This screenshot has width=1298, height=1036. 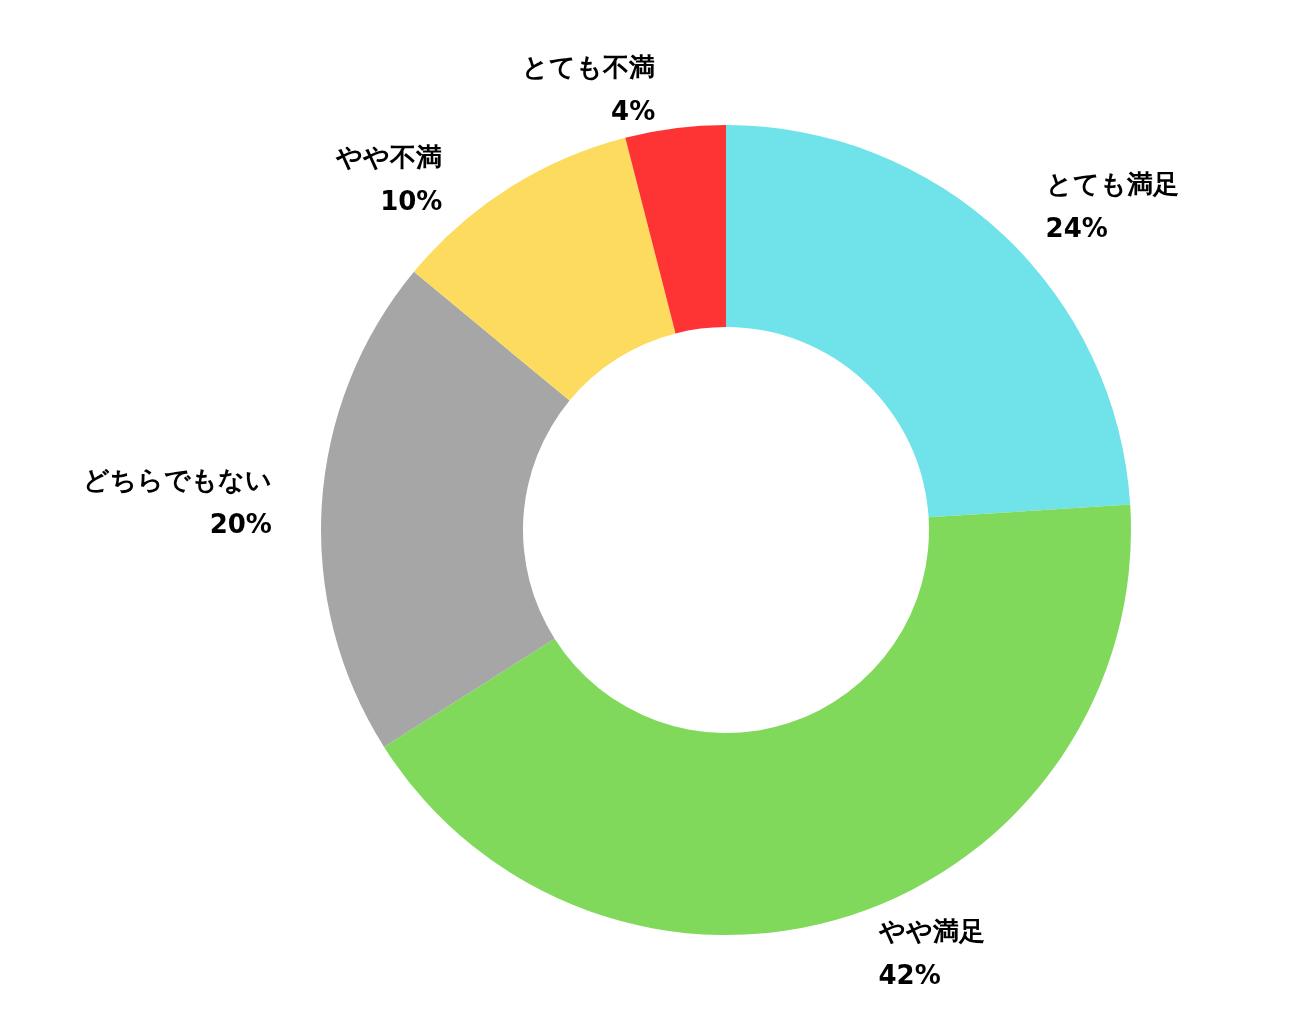 What do you see at coordinates (177, 480) in the screenshot?
I see `slice-label: どちらでもない` at bounding box center [177, 480].